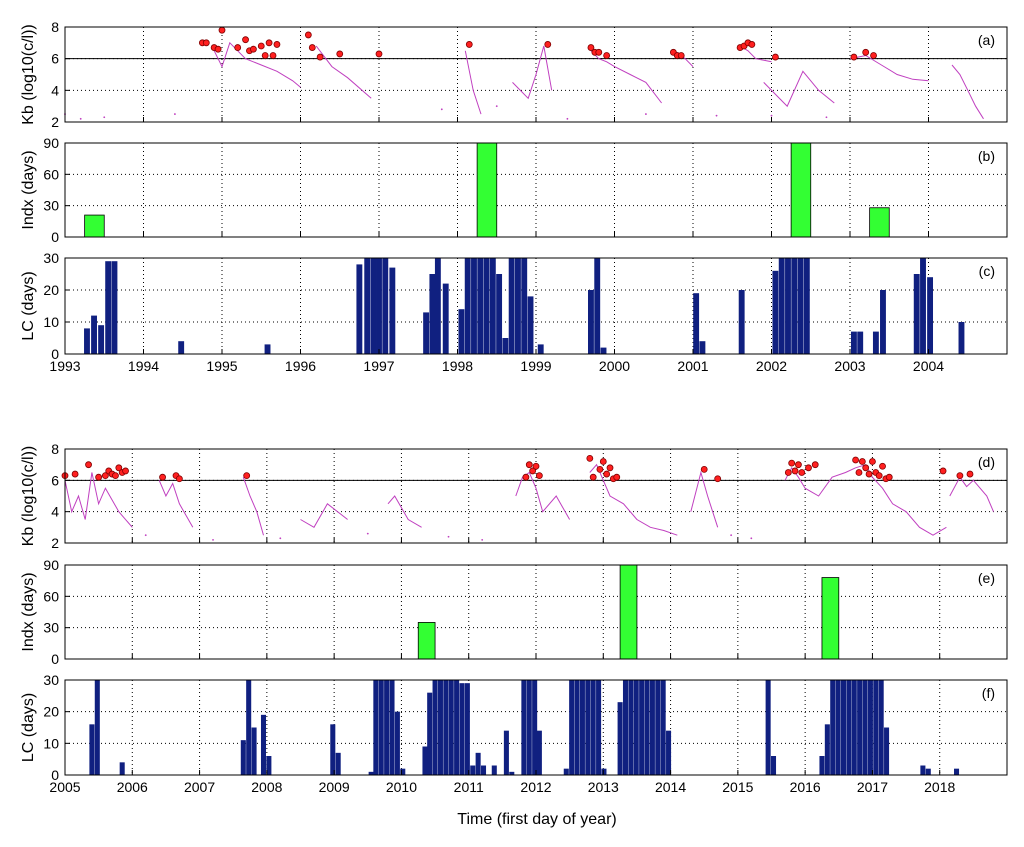  Describe the element at coordinates (51, 680) in the screenshot. I see `y-tick-label: 30` at that location.